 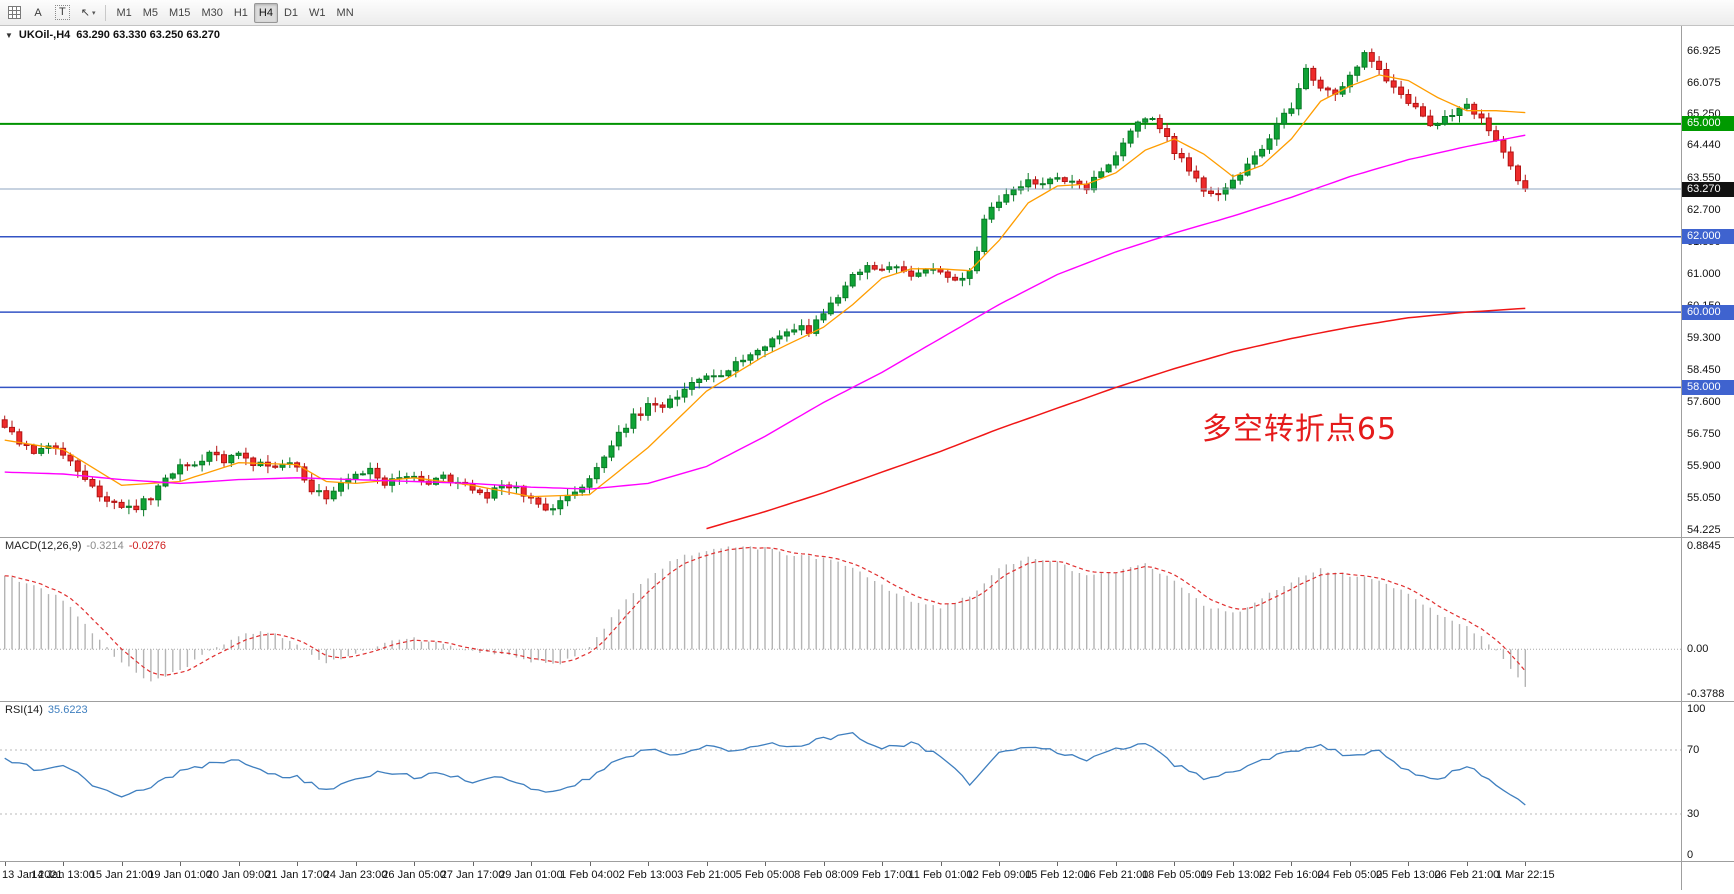 What do you see at coordinates (840, 773) in the screenshot?
I see `rsi-indicator` at bounding box center [840, 773].